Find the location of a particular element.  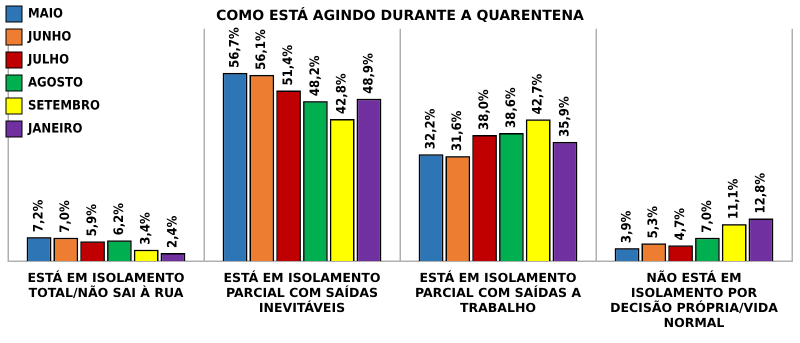

data-label: 31,6% is located at coordinates (458, 131).